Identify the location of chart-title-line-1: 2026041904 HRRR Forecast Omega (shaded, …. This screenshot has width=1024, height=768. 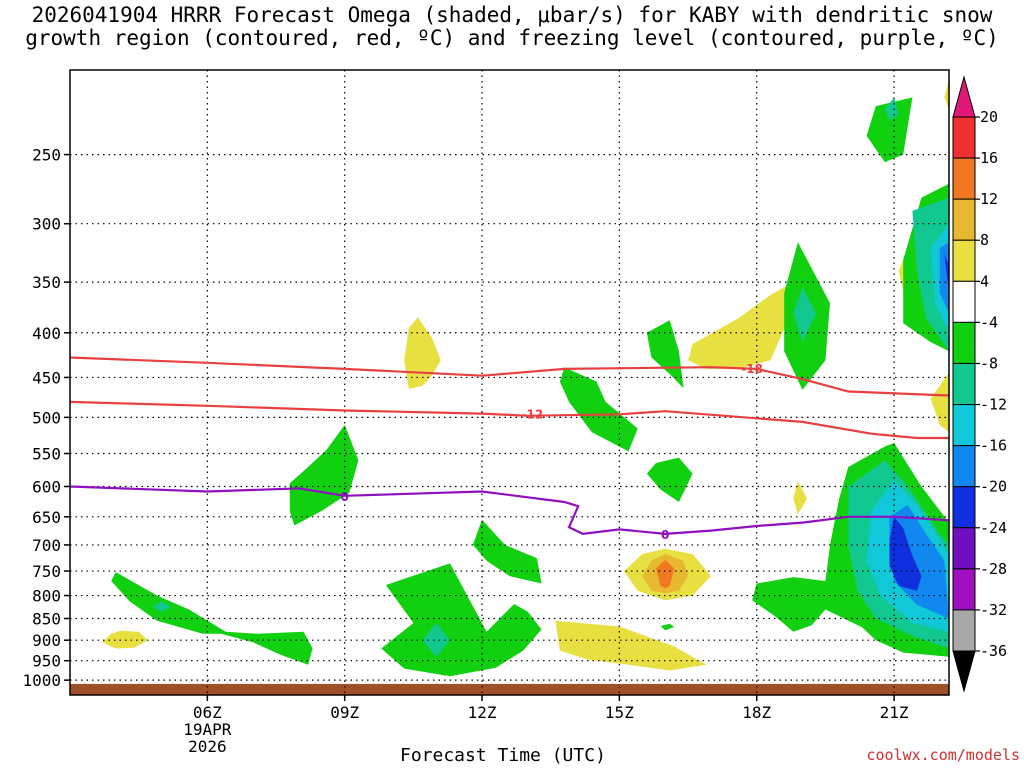
(512, 15).